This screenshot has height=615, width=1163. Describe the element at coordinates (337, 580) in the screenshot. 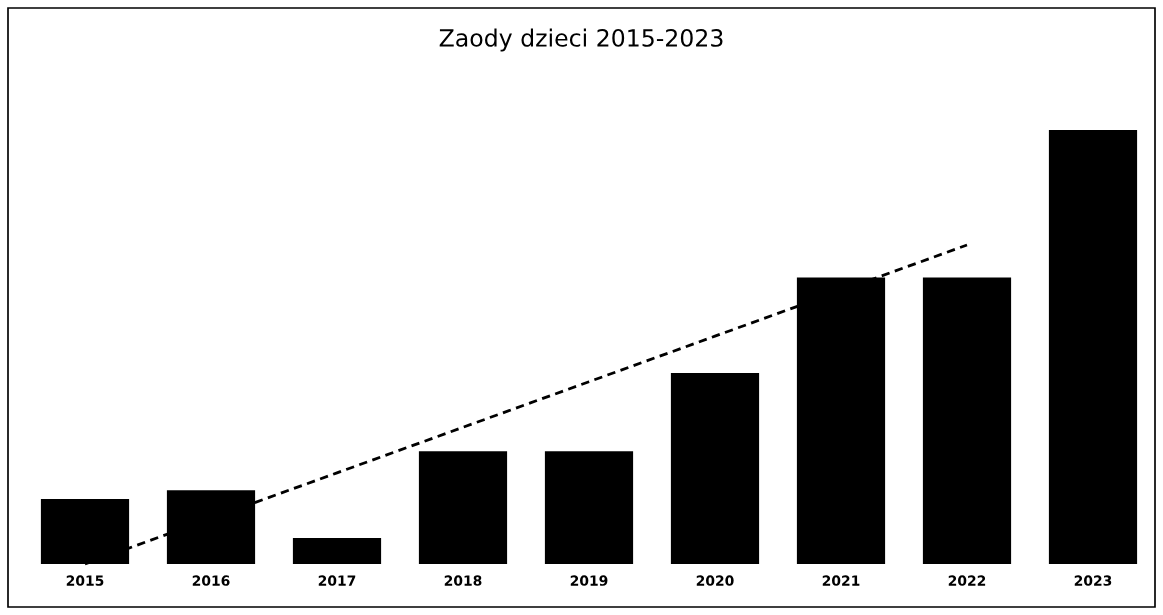

I see `x-tick-label: 2017` at that location.